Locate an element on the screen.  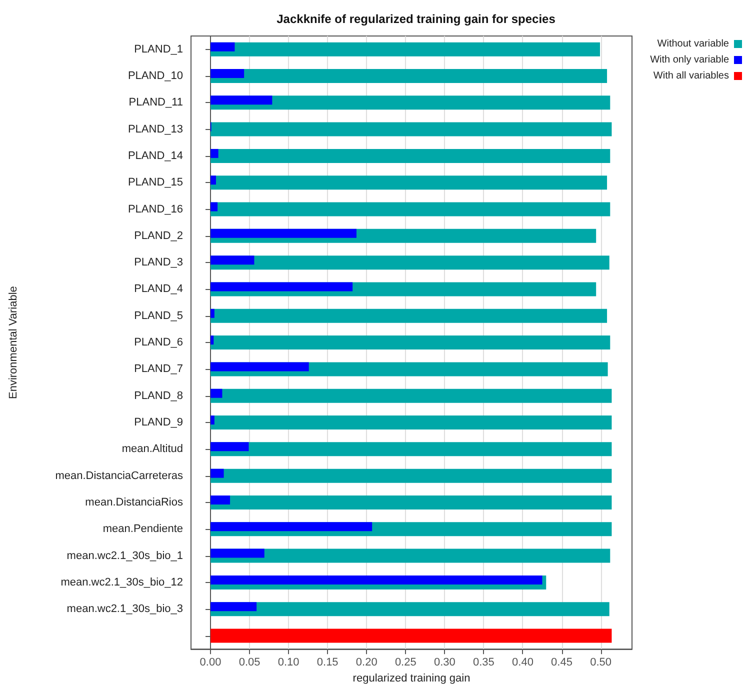
chart-title: Jackknife of regularized training gain for species is located at coordinates (416, 19).